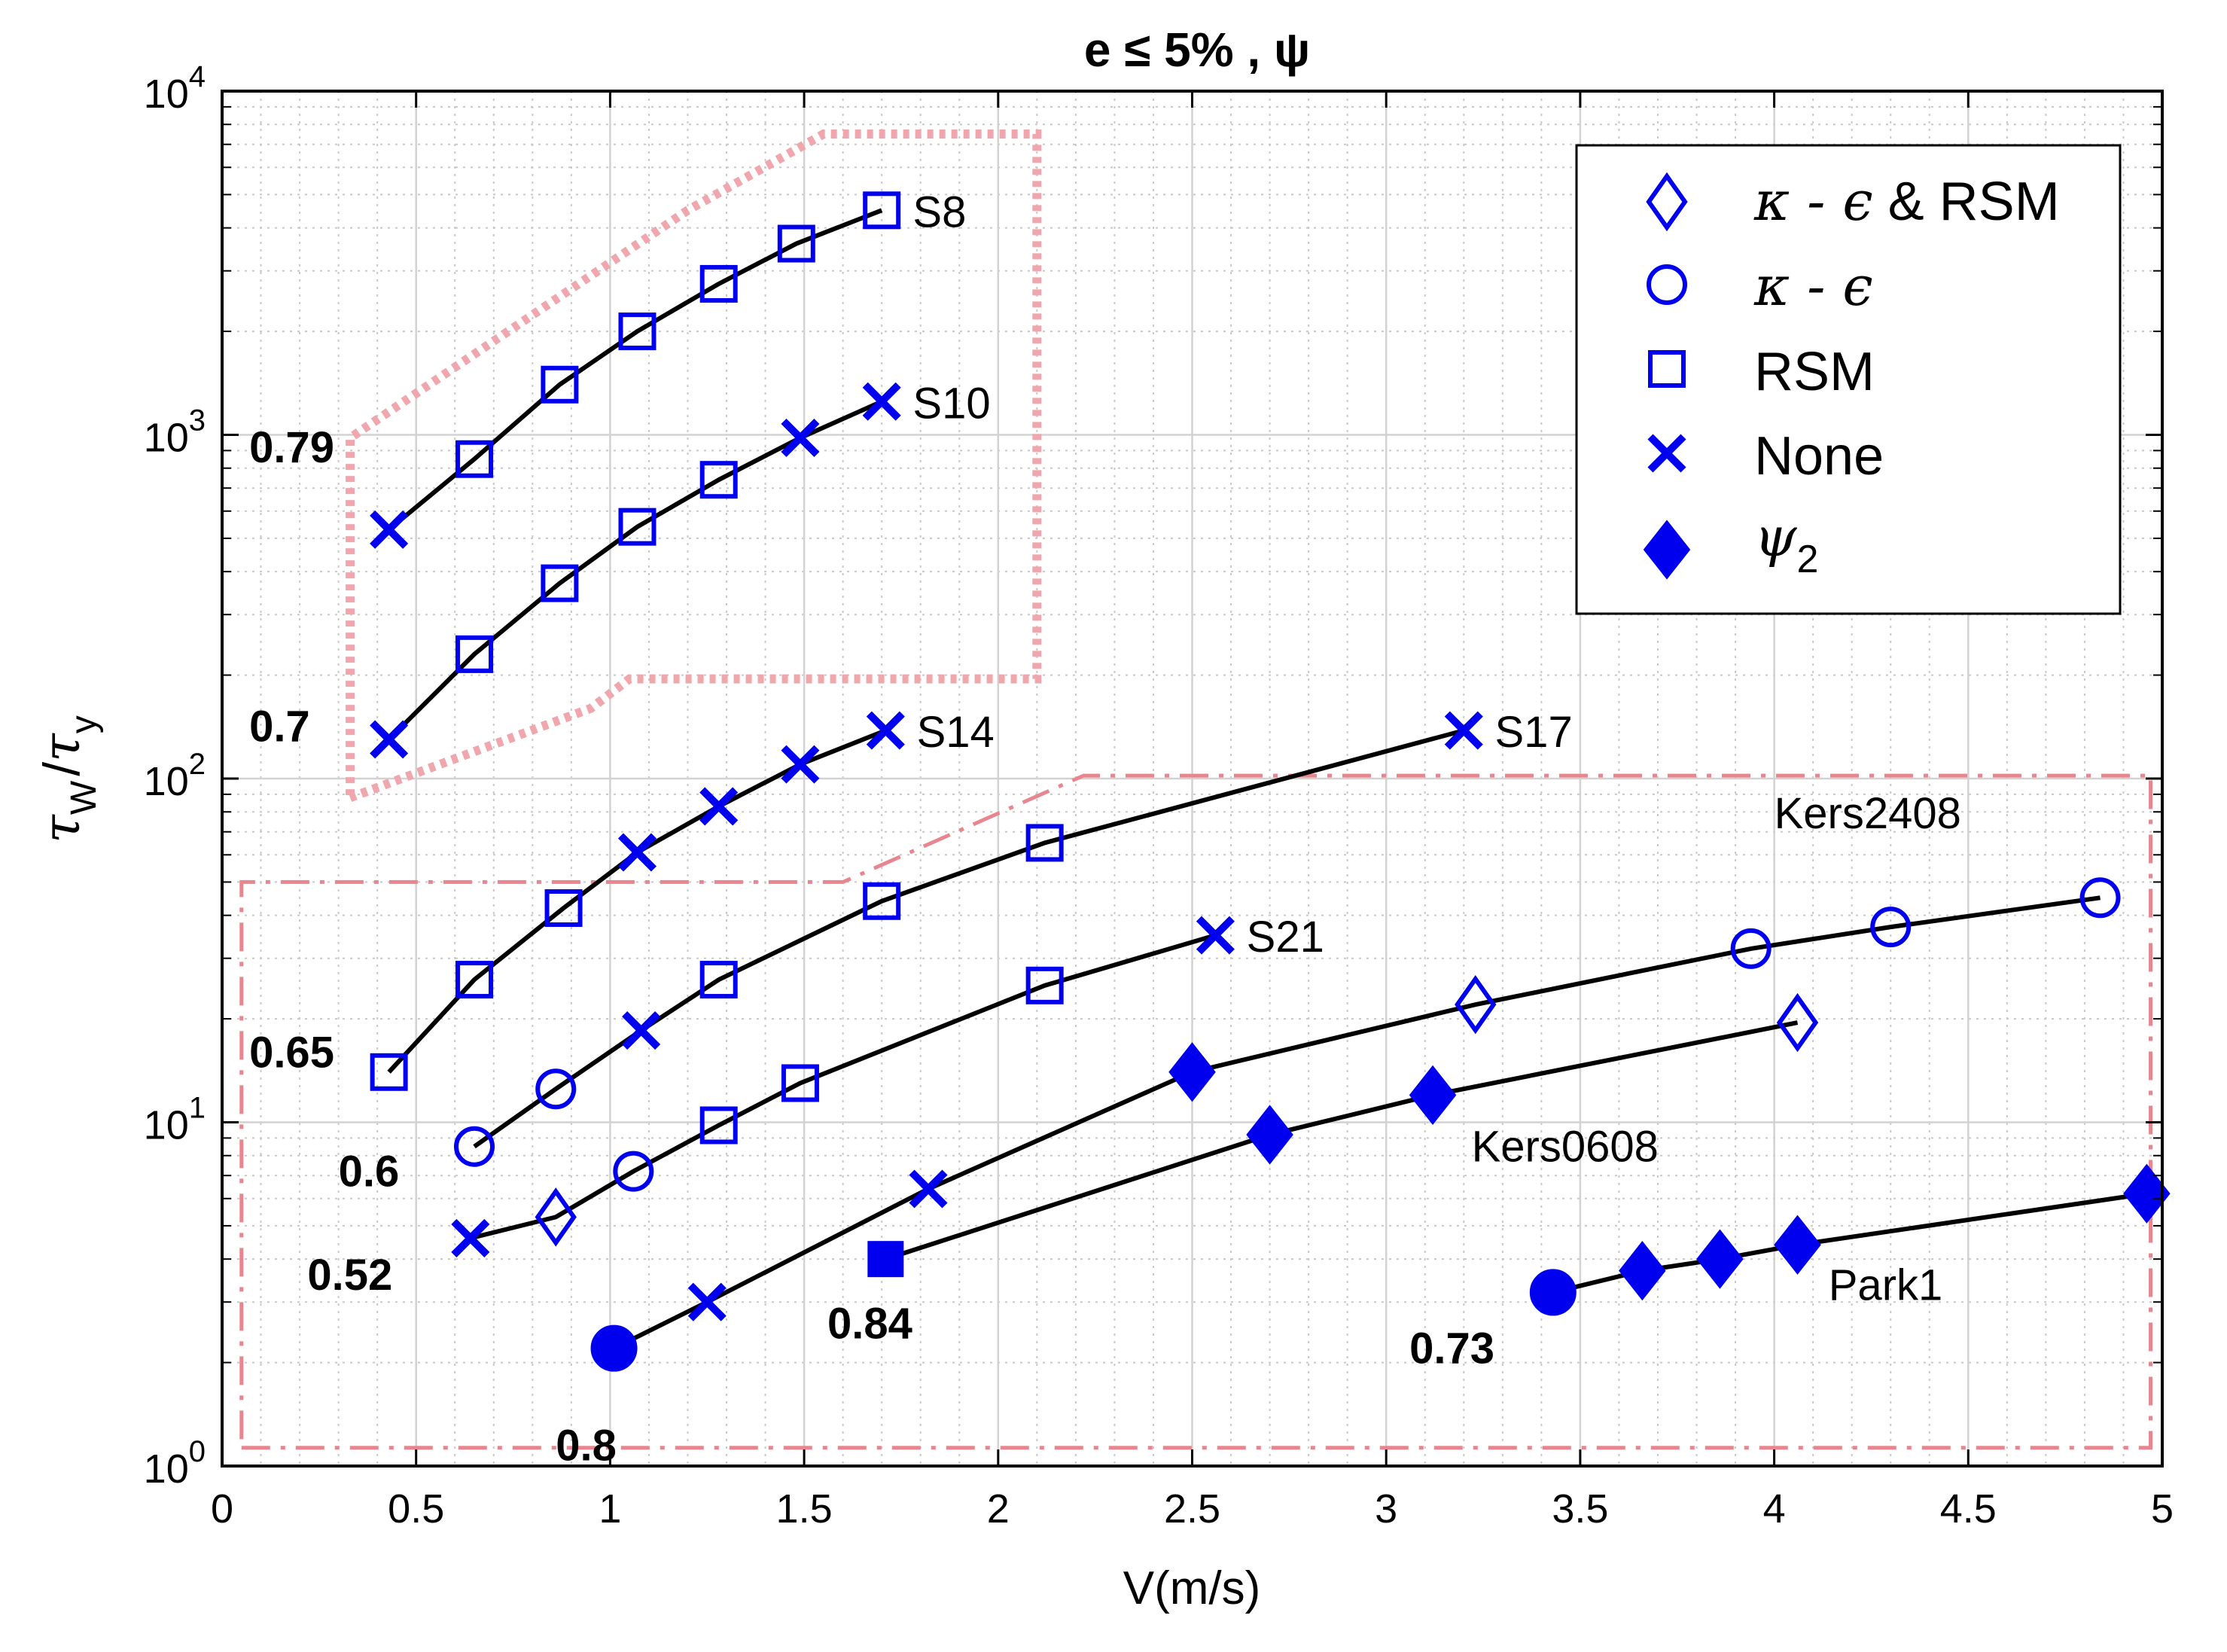  I want to click on x-tick-label: 4.5, so click(1968, 1509).